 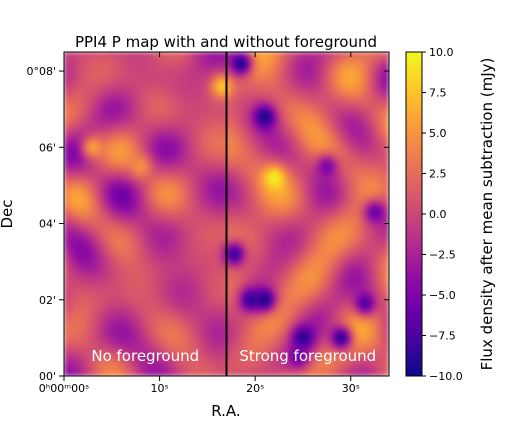 I want to click on y-tick-label: 00', so click(x=47, y=376).